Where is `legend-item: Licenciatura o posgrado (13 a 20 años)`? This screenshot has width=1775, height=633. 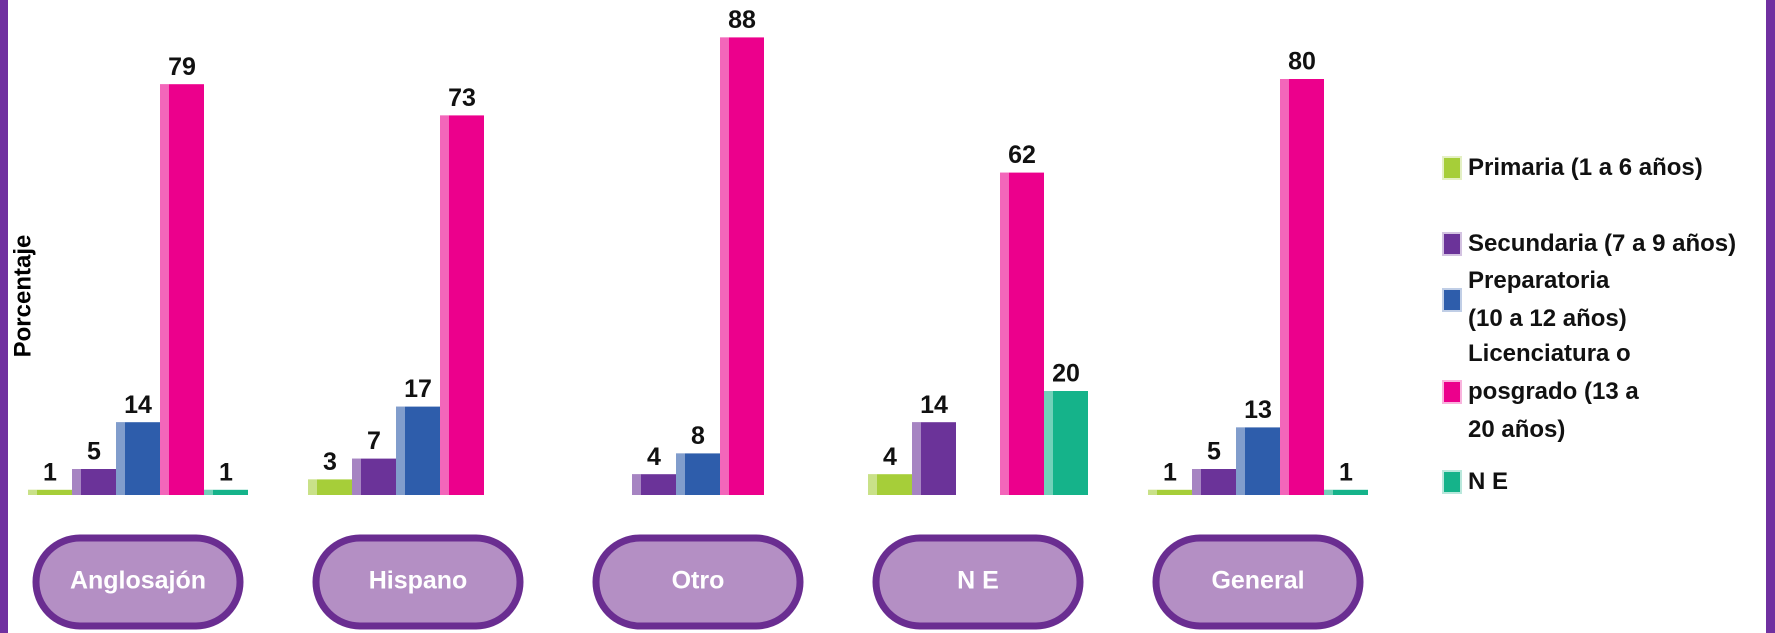
legend-item: Licenciatura o posgrado (13 a 20 años) is located at coordinates (1542, 392).